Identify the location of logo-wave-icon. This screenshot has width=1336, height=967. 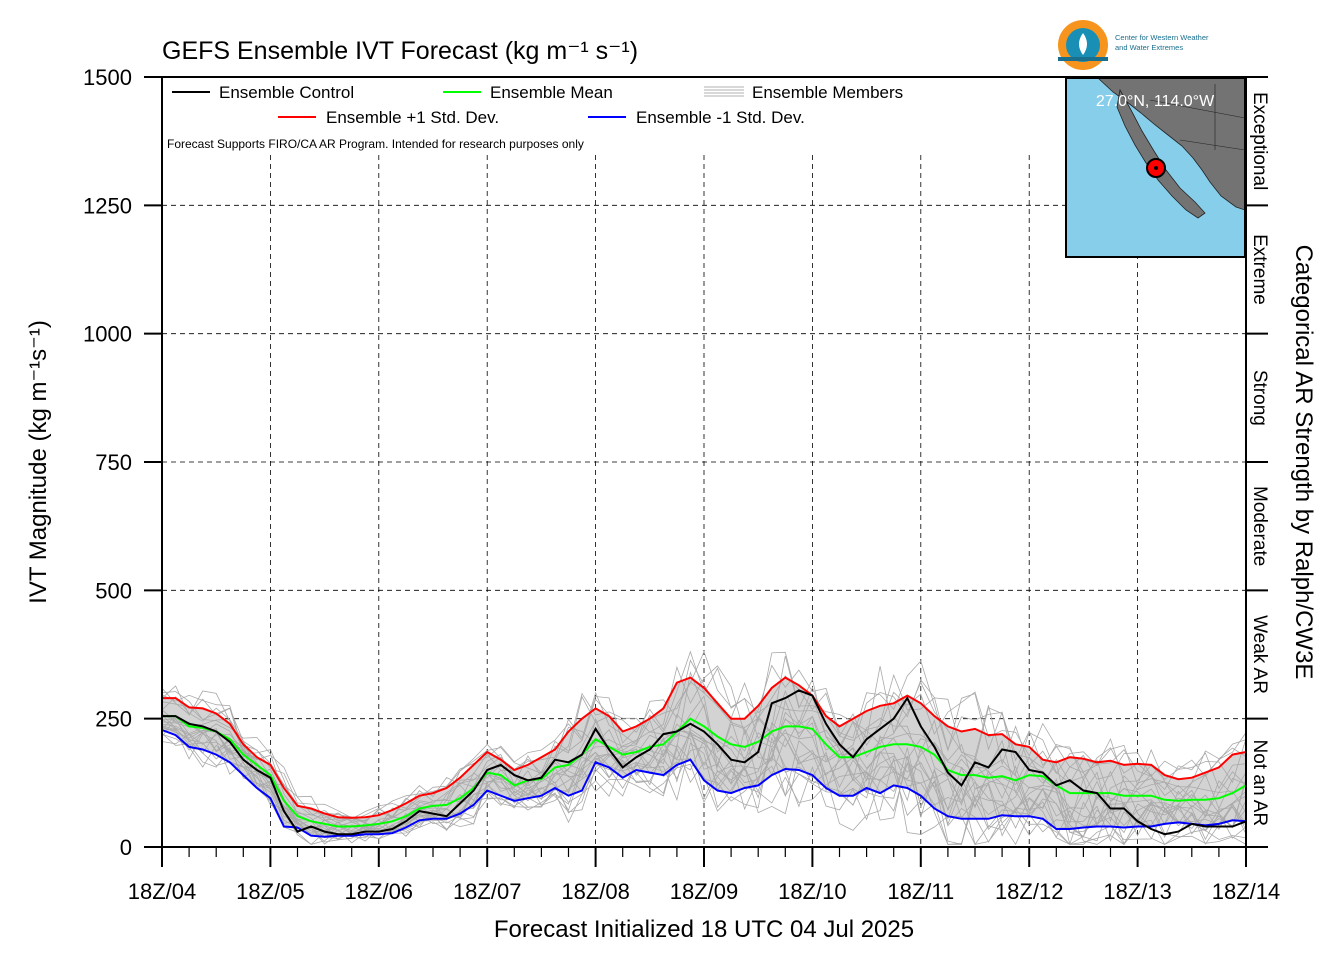
(1083, 59).